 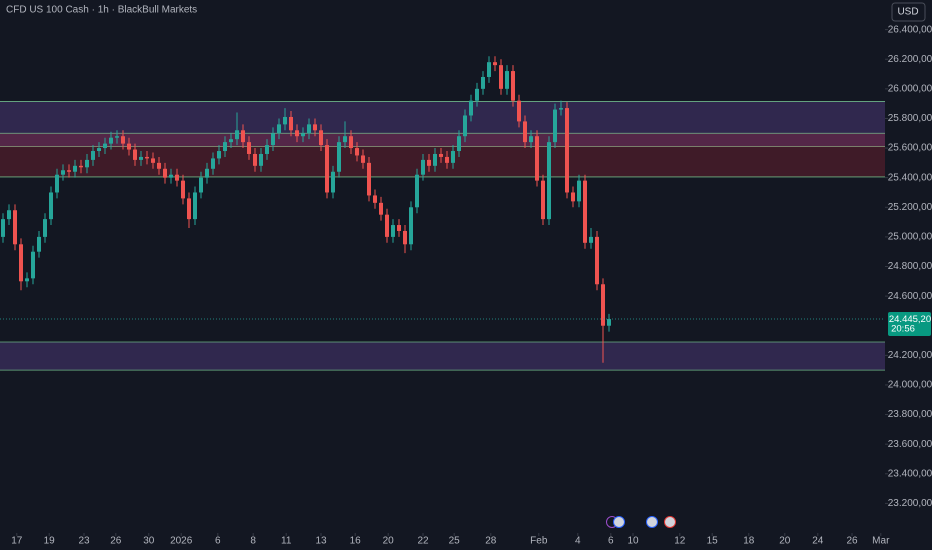 I want to click on y-tick-label: 25.800,00, so click(x=910, y=118).